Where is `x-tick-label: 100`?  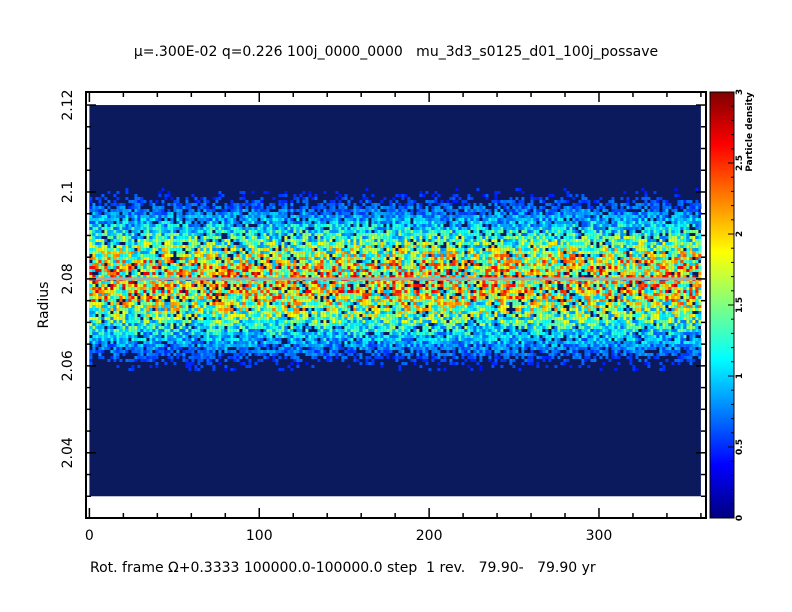 x-tick-label: 100 is located at coordinates (259, 536).